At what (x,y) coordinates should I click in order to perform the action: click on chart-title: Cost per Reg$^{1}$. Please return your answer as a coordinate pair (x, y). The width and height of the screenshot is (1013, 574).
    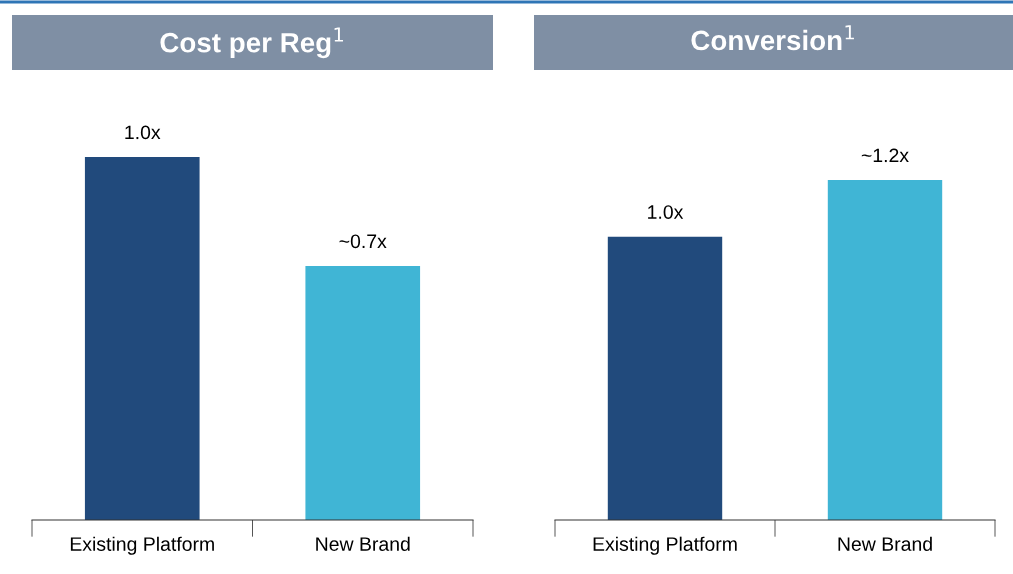
    Looking at the image, I should click on (252, 43).